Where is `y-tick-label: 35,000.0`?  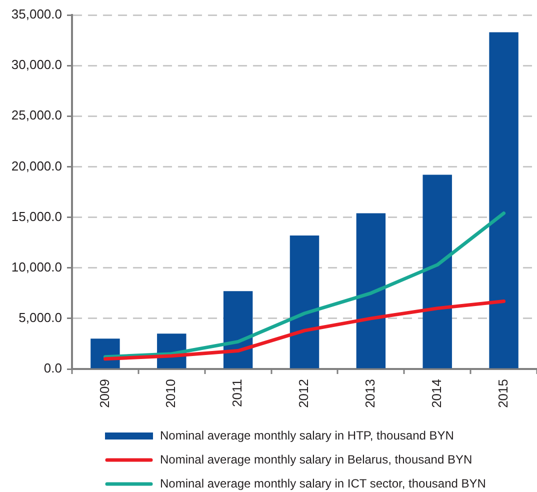 y-tick-label: 35,000.0 is located at coordinates (36, 14).